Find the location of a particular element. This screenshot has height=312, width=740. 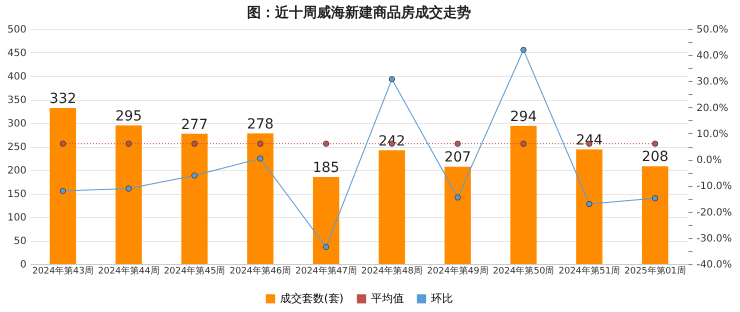

y2-tick-label: 10.0% is located at coordinates (712, 134).